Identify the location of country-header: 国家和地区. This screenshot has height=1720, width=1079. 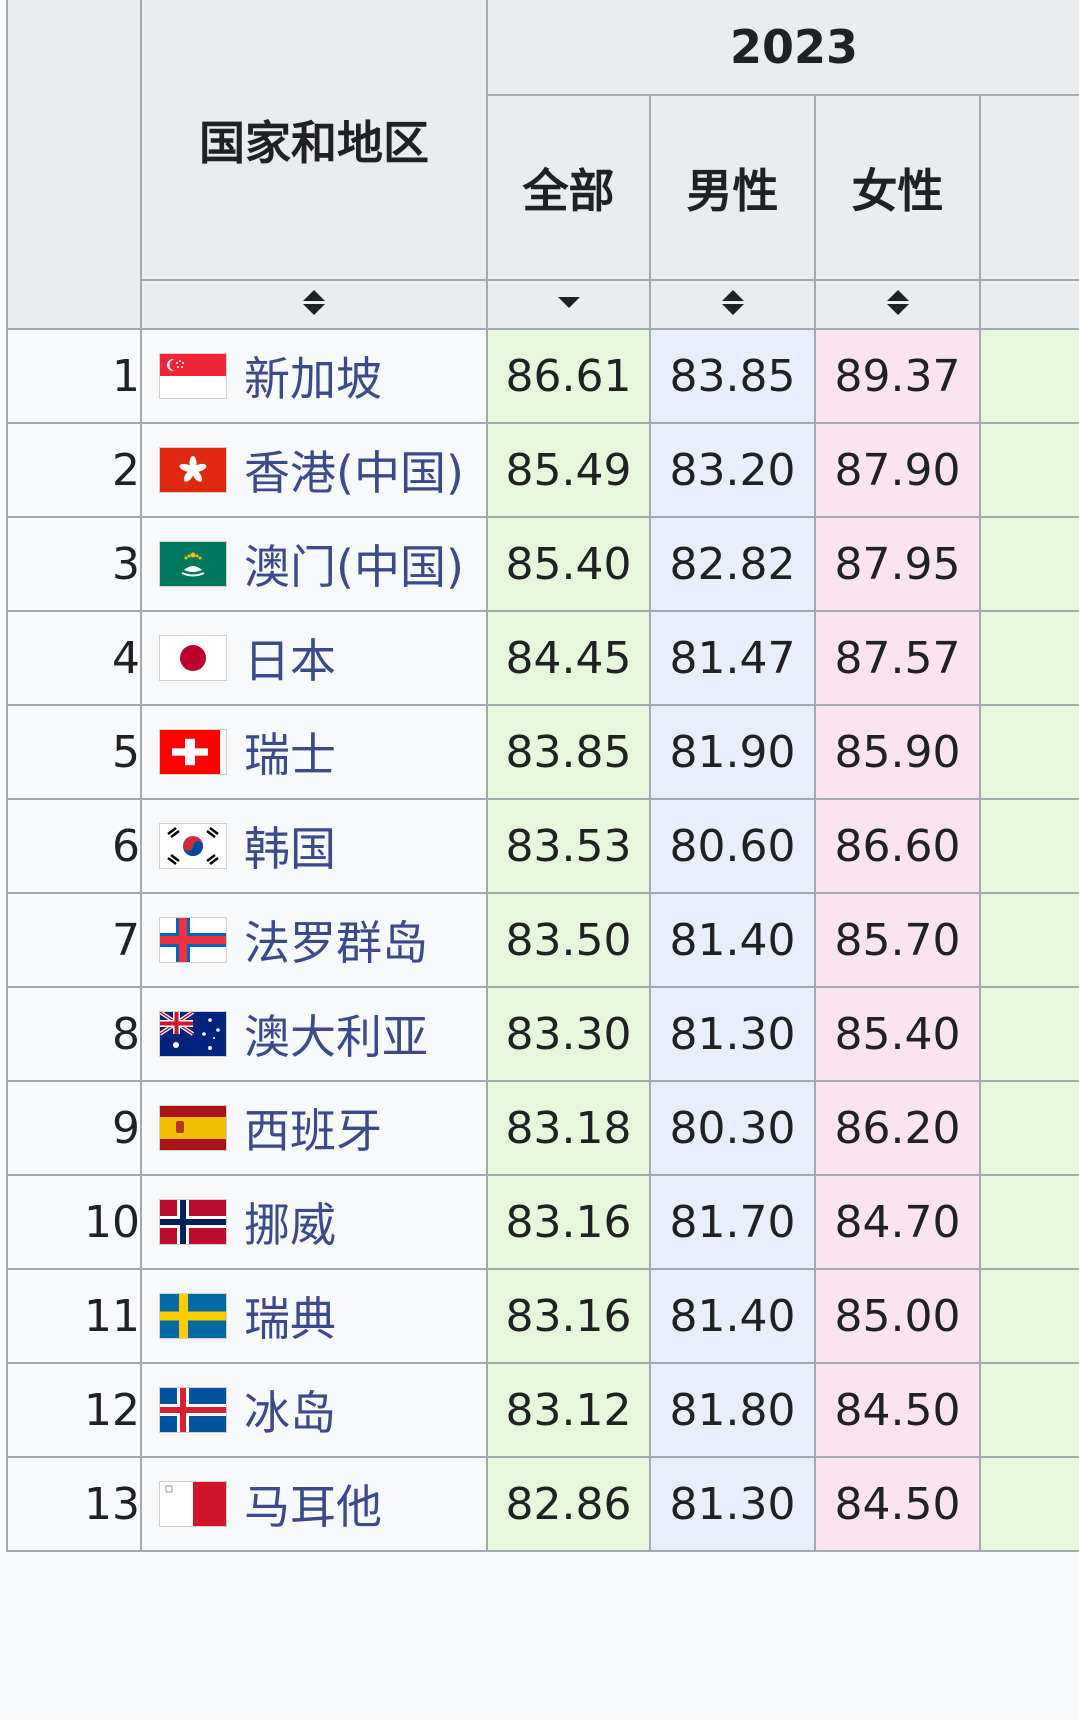
(314, 140).